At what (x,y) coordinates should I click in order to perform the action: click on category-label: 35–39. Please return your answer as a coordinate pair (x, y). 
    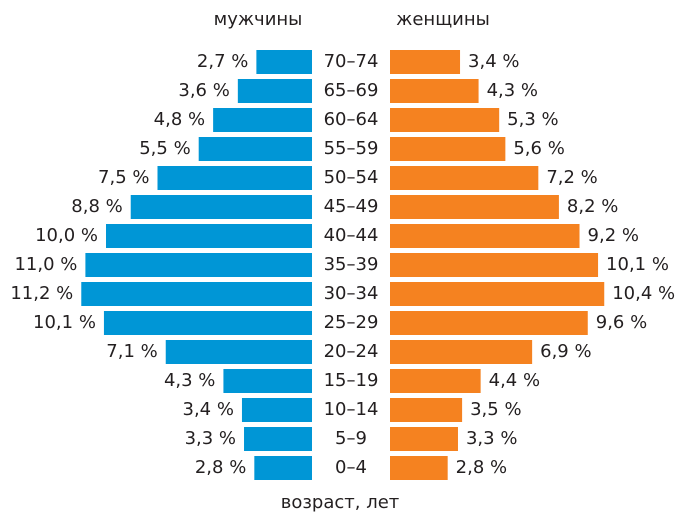
    Looking at the image, I should click on (351, 264).